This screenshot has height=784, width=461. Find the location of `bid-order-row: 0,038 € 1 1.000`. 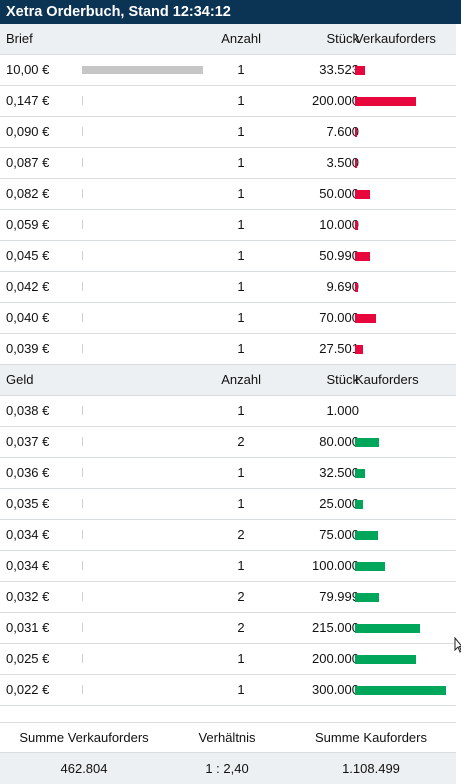

bid-order-row: 0,038 € 1 1.000 is located at coordinates (228, 411).